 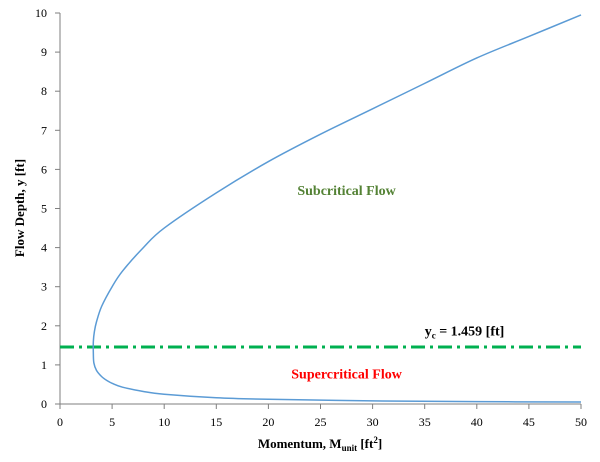 I want to click on x-axis-ticks: 0 5 10 15 20 25 30 35 40 45 50, so click(x=322, y=416).